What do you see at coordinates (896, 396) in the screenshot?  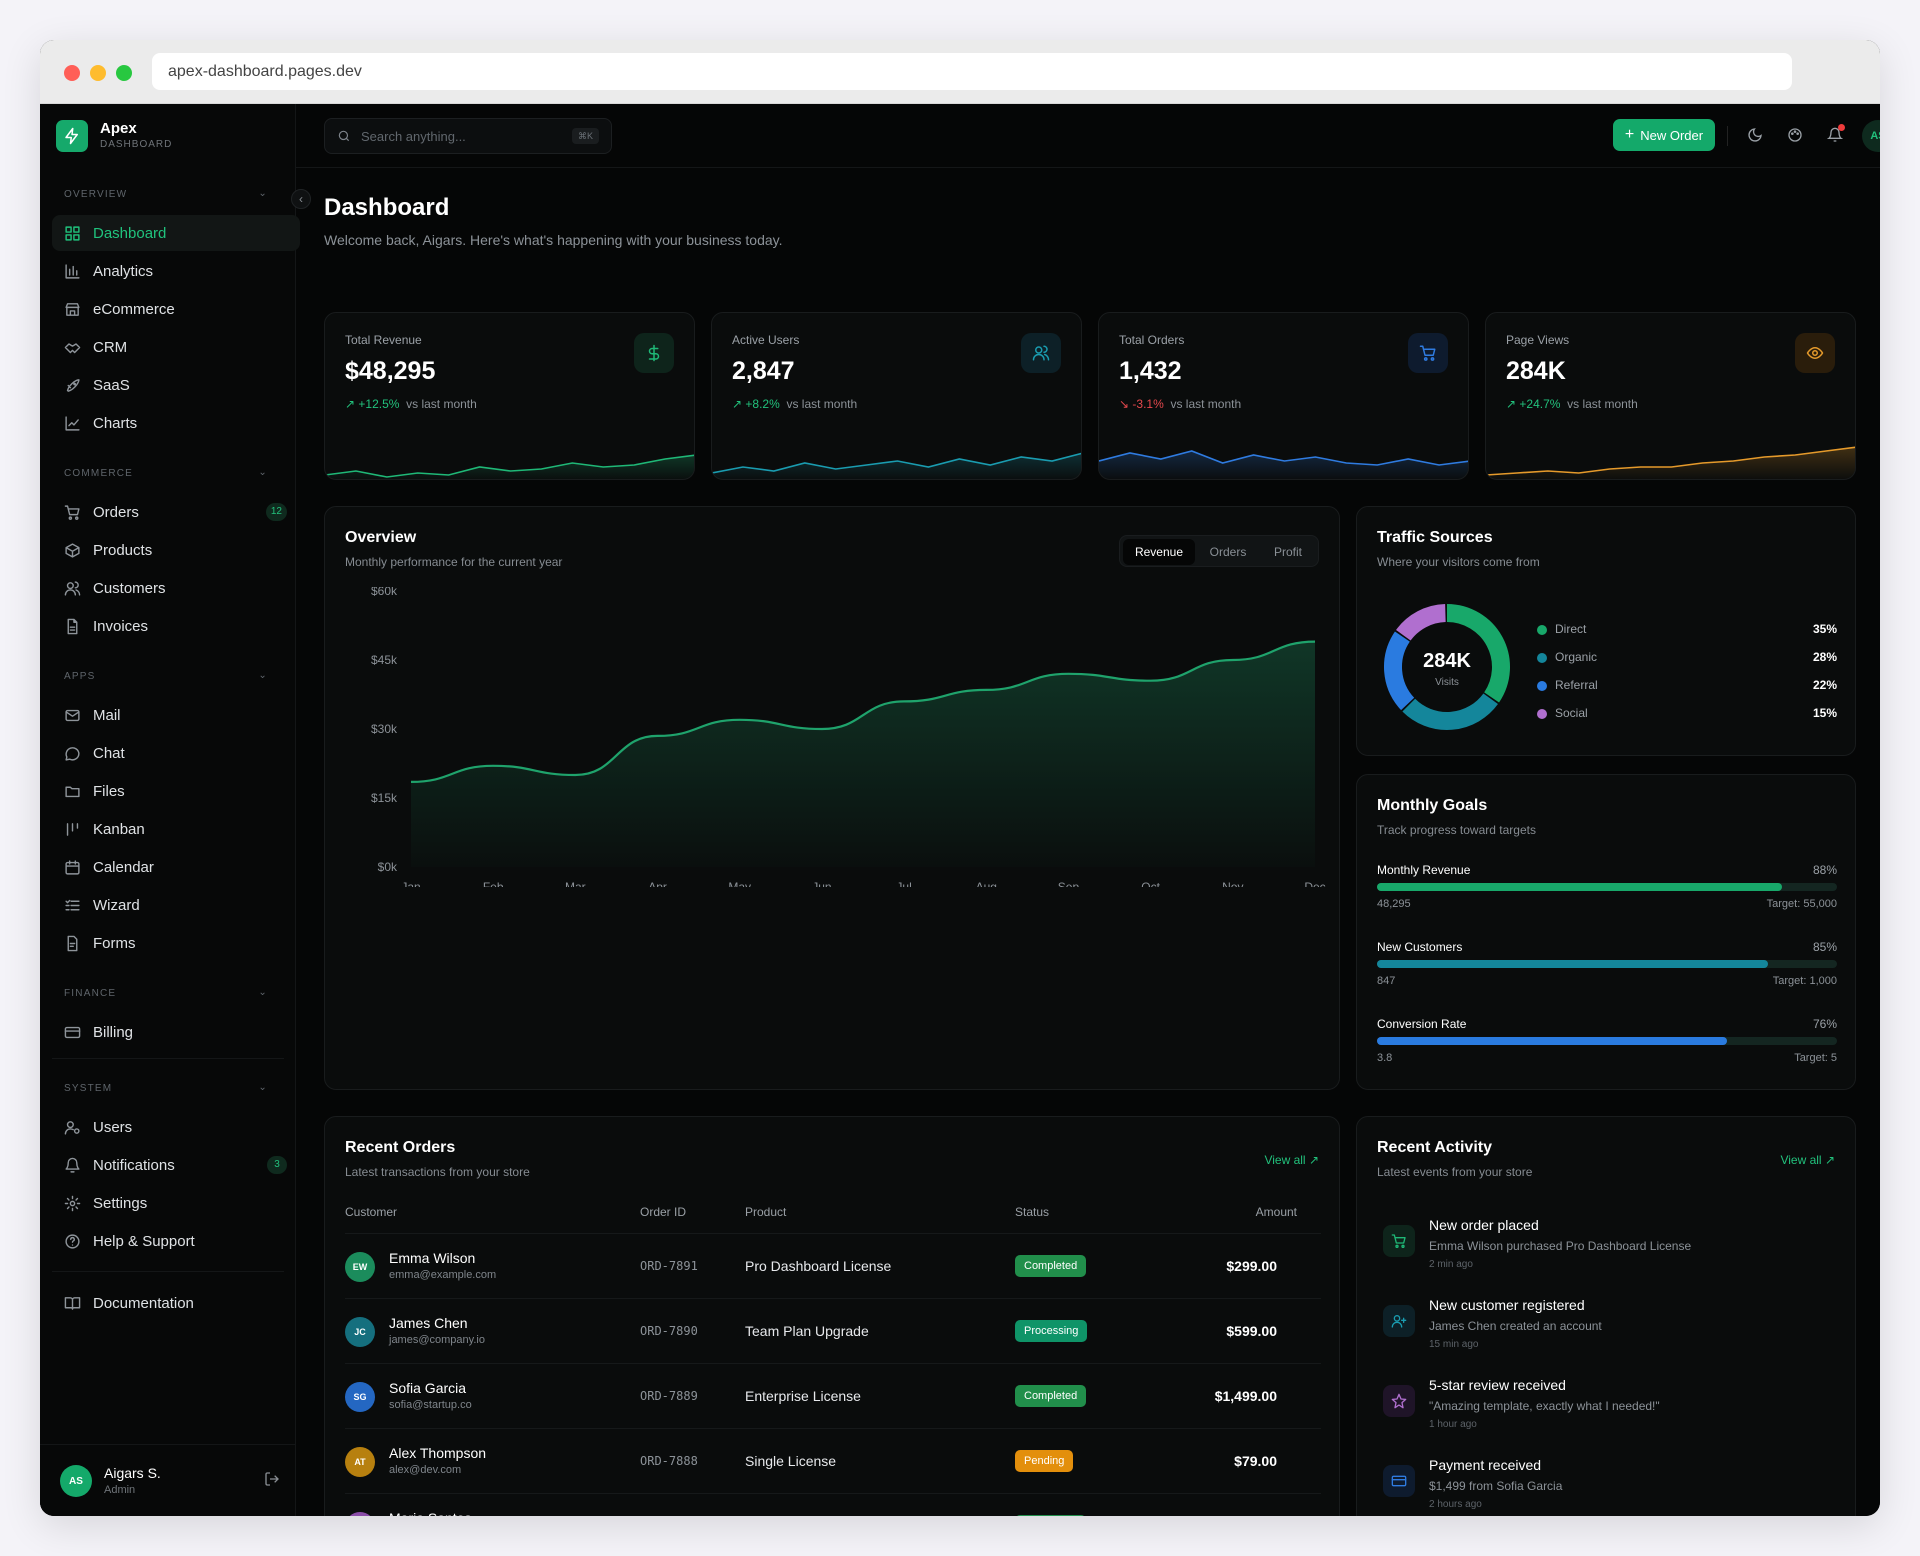 I see `stat-card: Active Users 2,847 ↗ +8.2% vs last month` at bounding box center [896, 396].